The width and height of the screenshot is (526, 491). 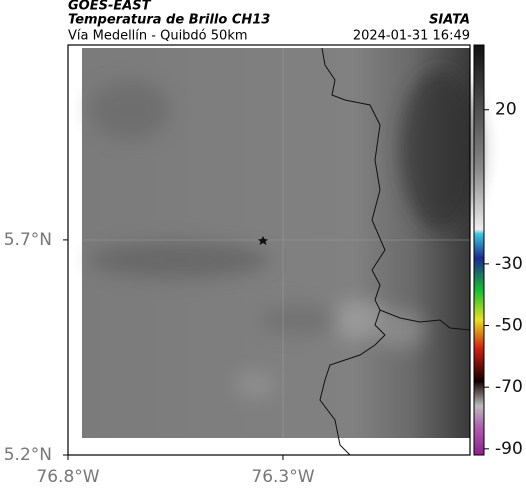 I want to click on colorbar-tick-label: -50, so click(x=509, y=326).